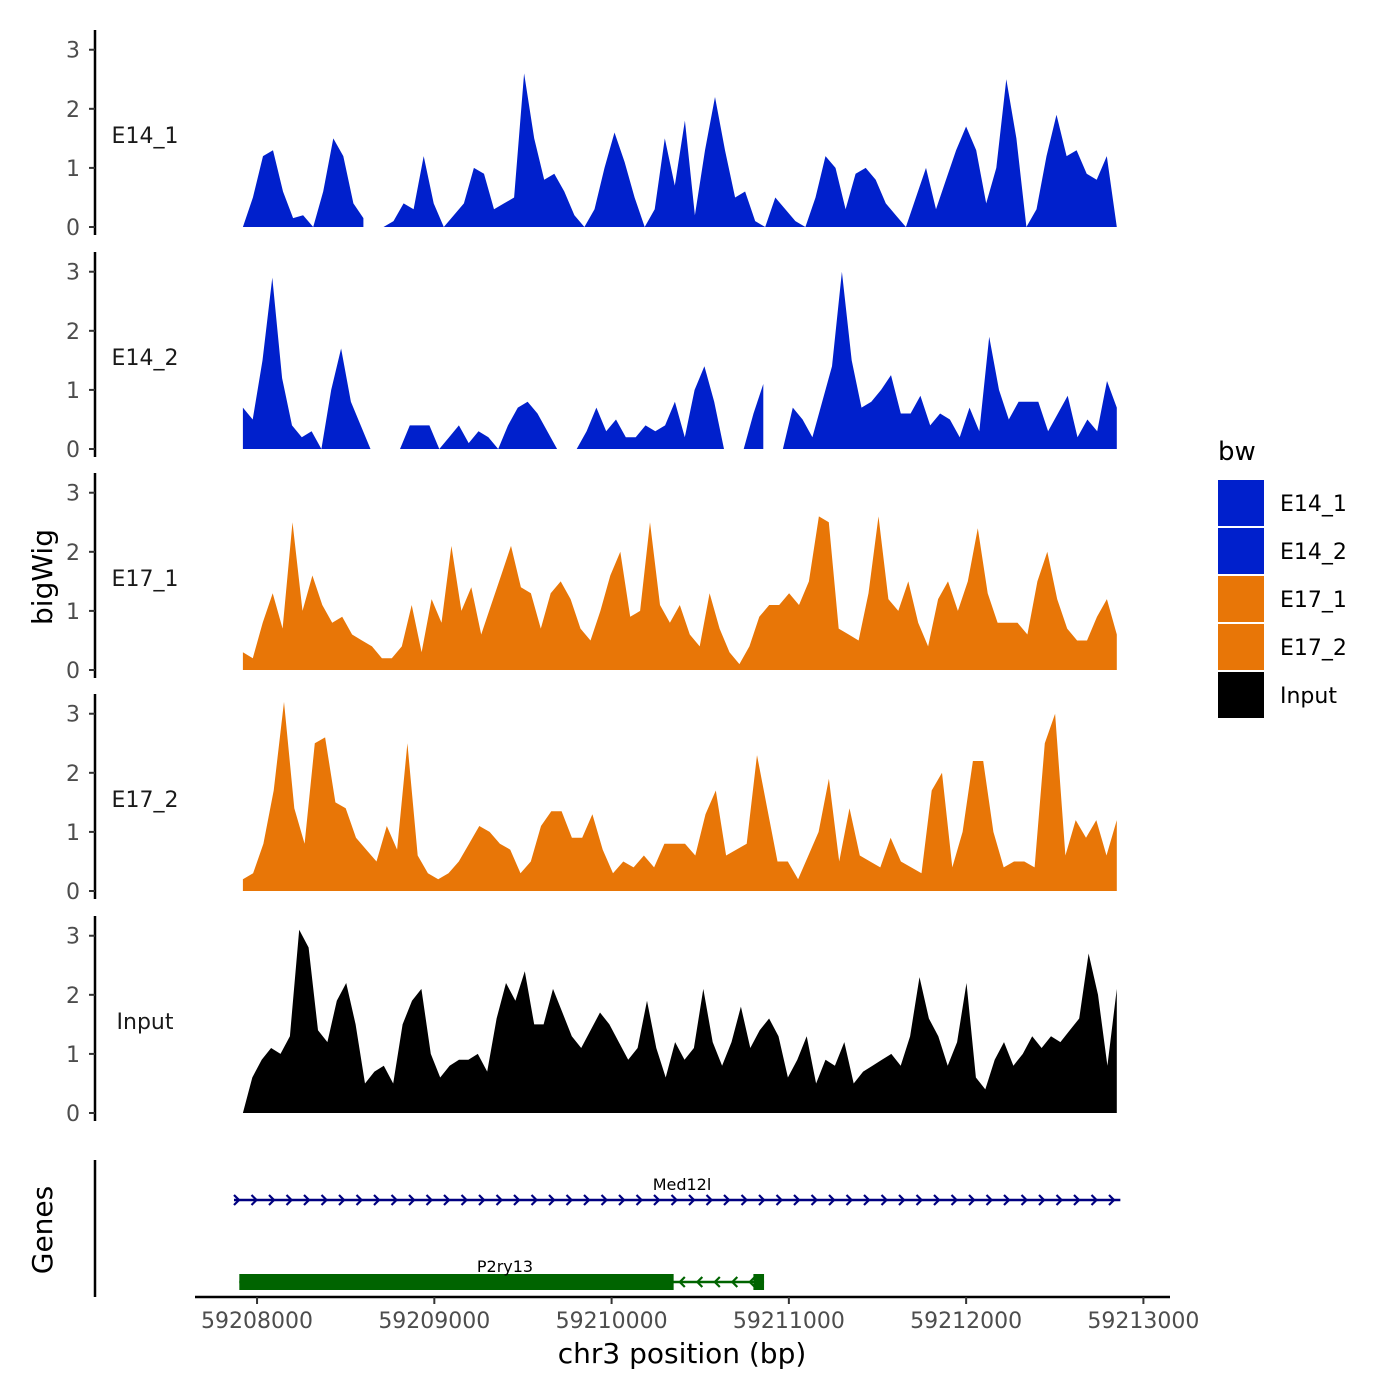 The width and height of the screenshot is (1400, 1400). I want to click on legend-item-E17_1: E17_1, so click(1282, 599).